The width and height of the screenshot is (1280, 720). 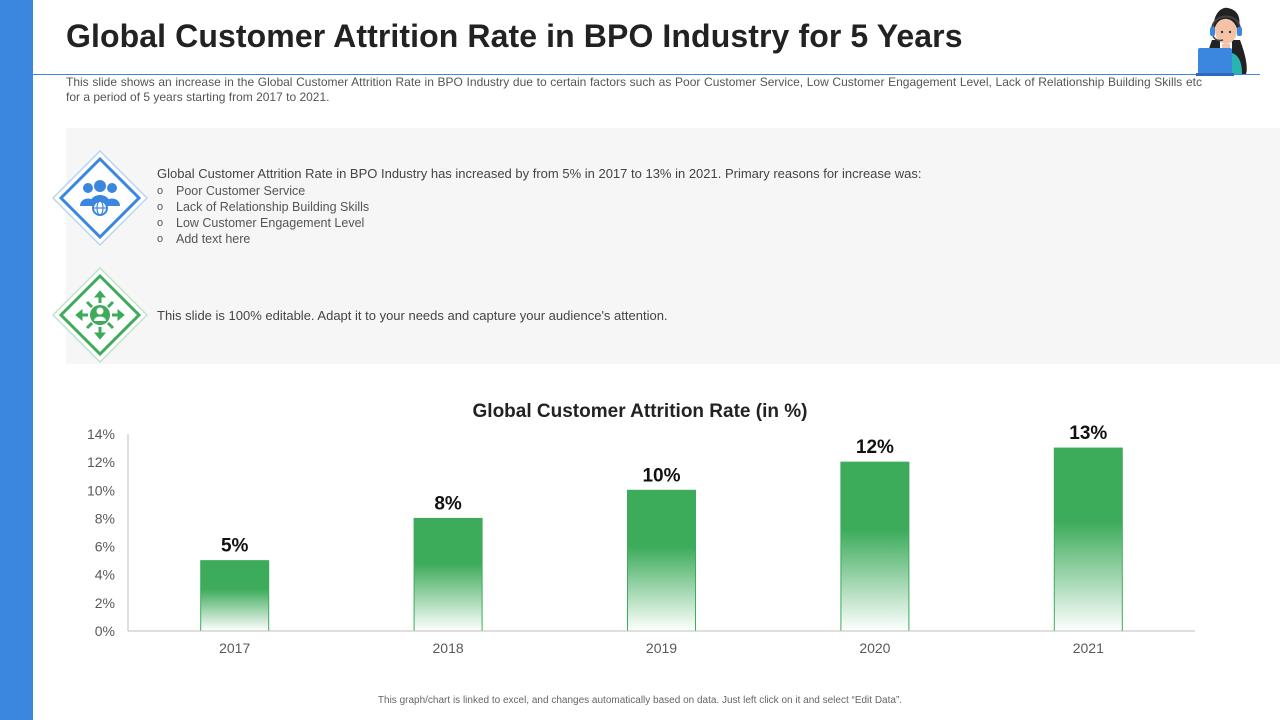 I want to click on accent-sidebar, so click(x=16, y=360).